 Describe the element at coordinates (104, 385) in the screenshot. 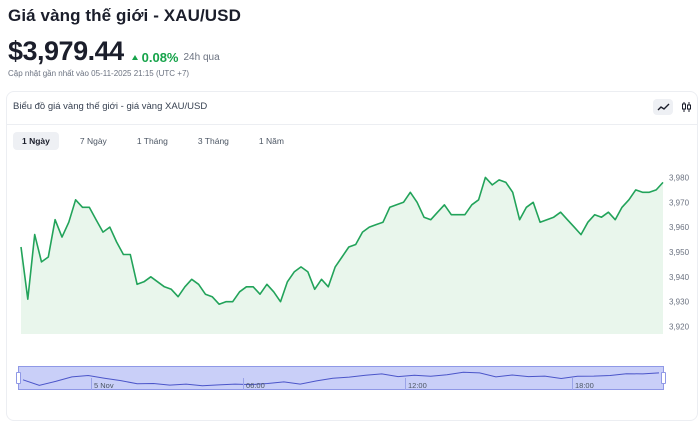

I see `navigator-label-date: 5 Nov` at that location.